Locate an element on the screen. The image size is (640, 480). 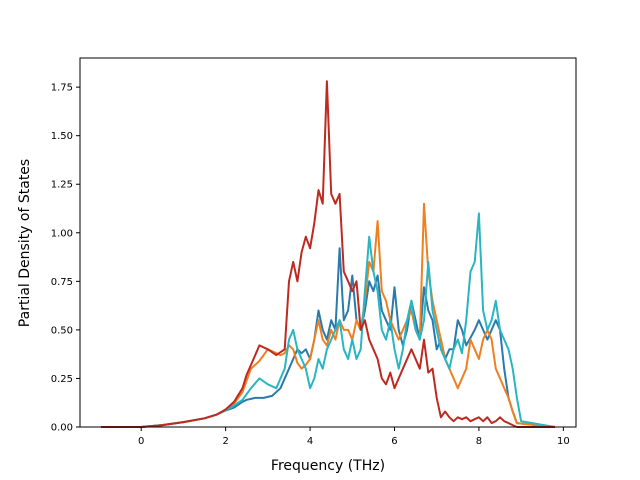
y-axis: 0.00 0.25 0.50 0.75 1.00 1.25 1.50 1.75 is located at coordinates (65, 258).